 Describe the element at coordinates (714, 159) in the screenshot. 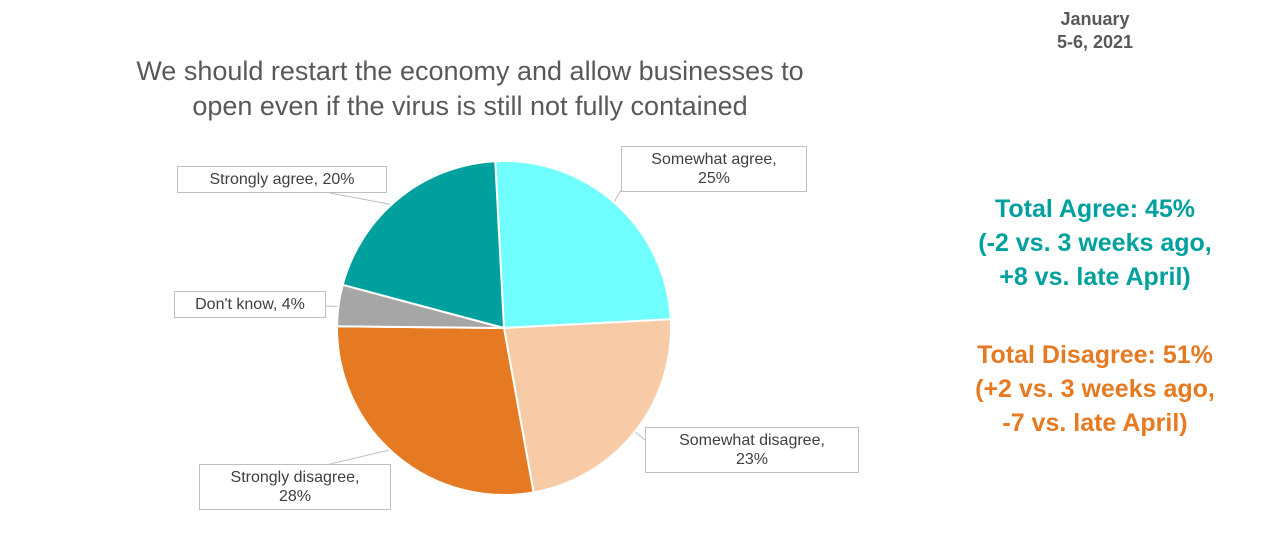

I see `callout-somewhat-agree-line-1: Somewhat agree,` at that location.